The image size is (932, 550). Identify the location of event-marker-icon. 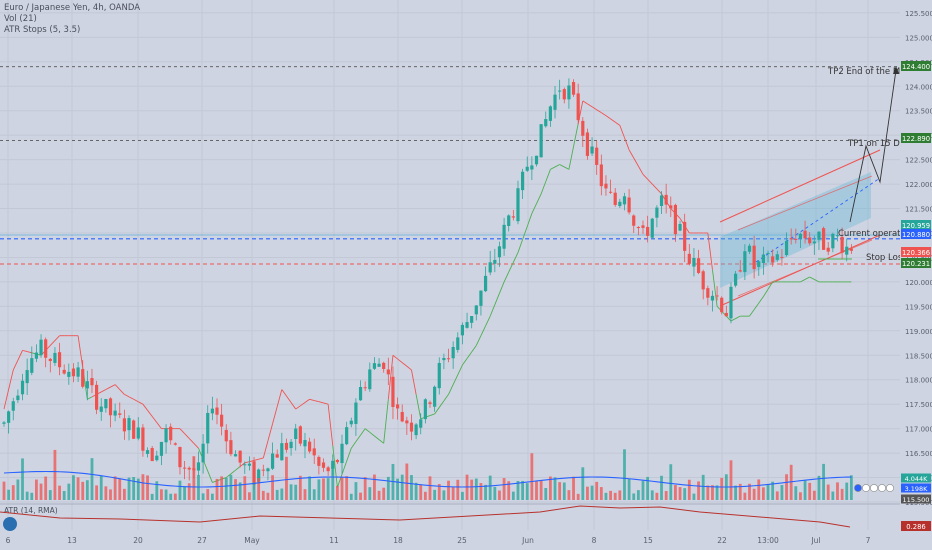
(858, 488).